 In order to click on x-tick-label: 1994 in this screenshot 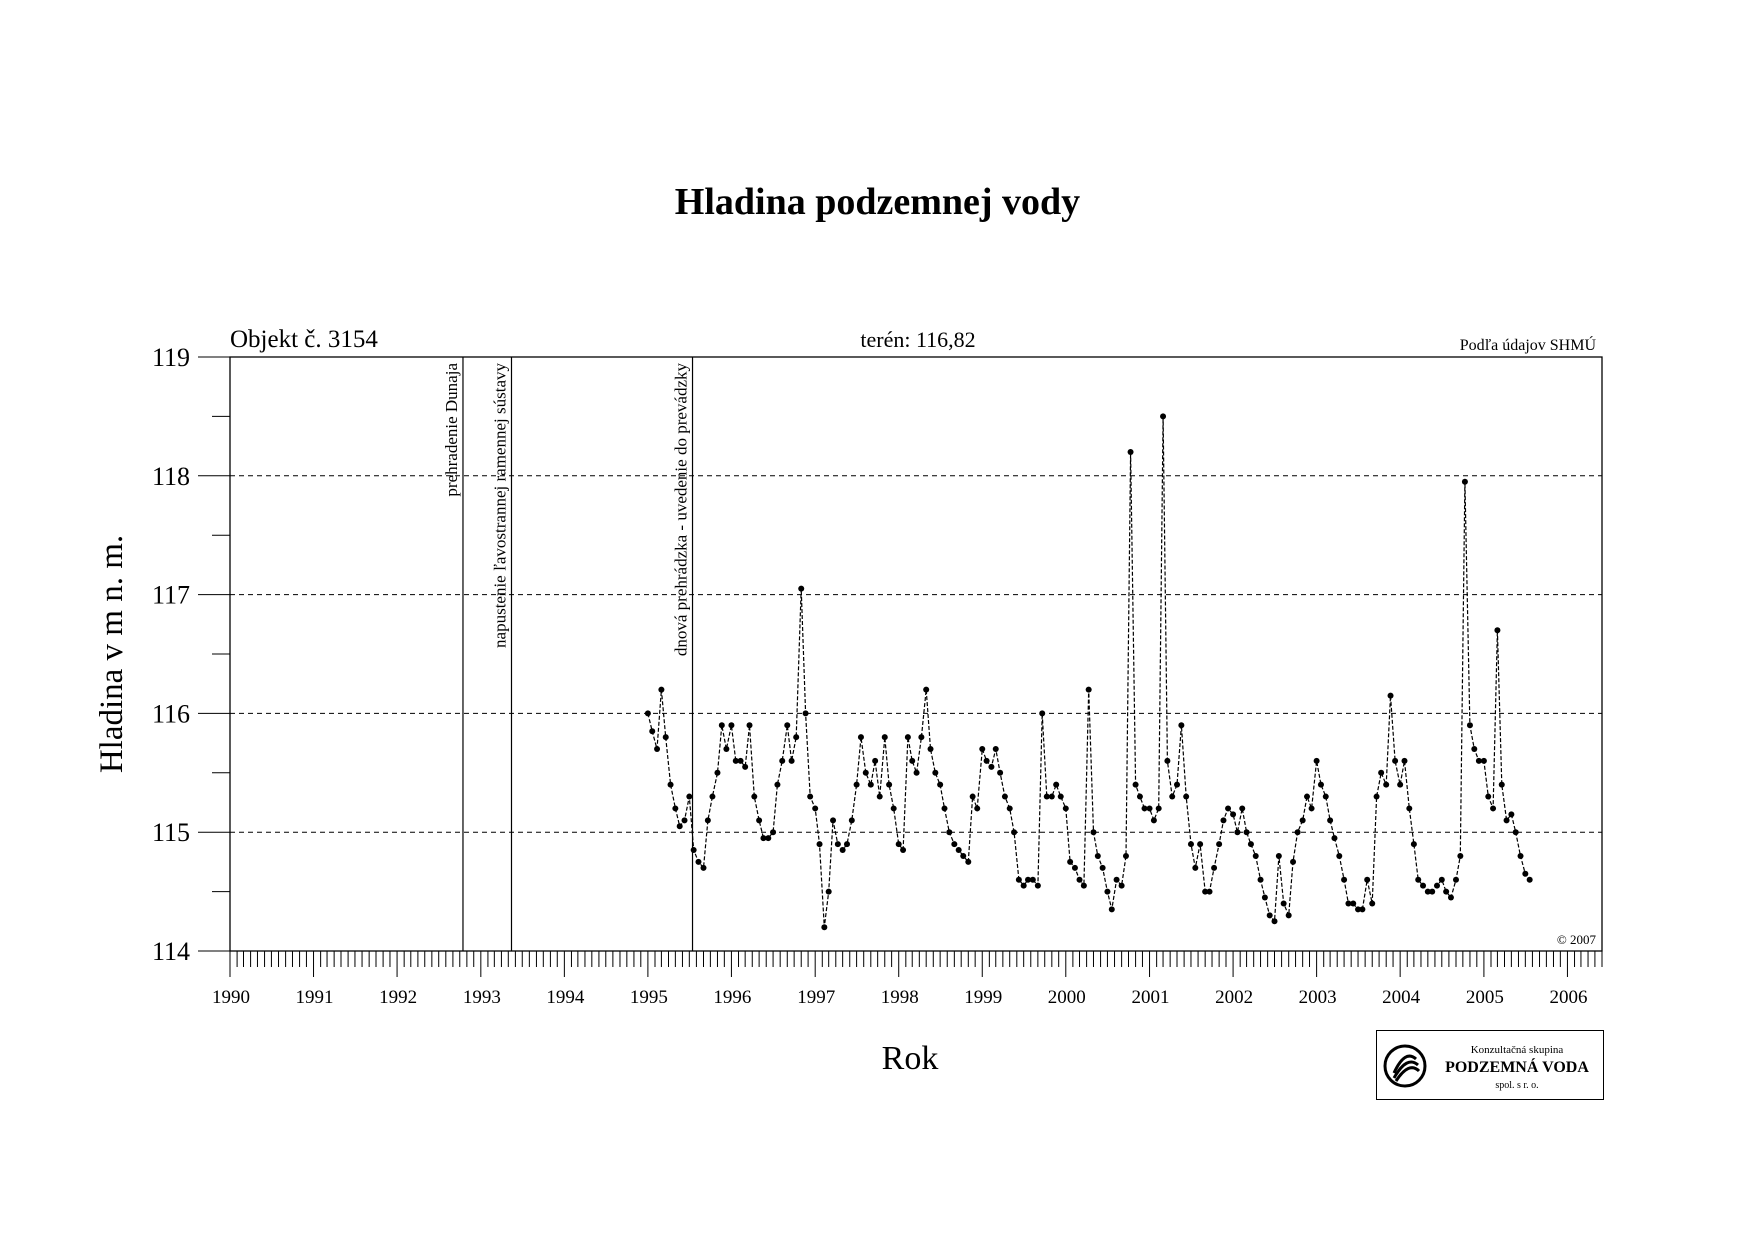, I will do `click(565, 997)`.